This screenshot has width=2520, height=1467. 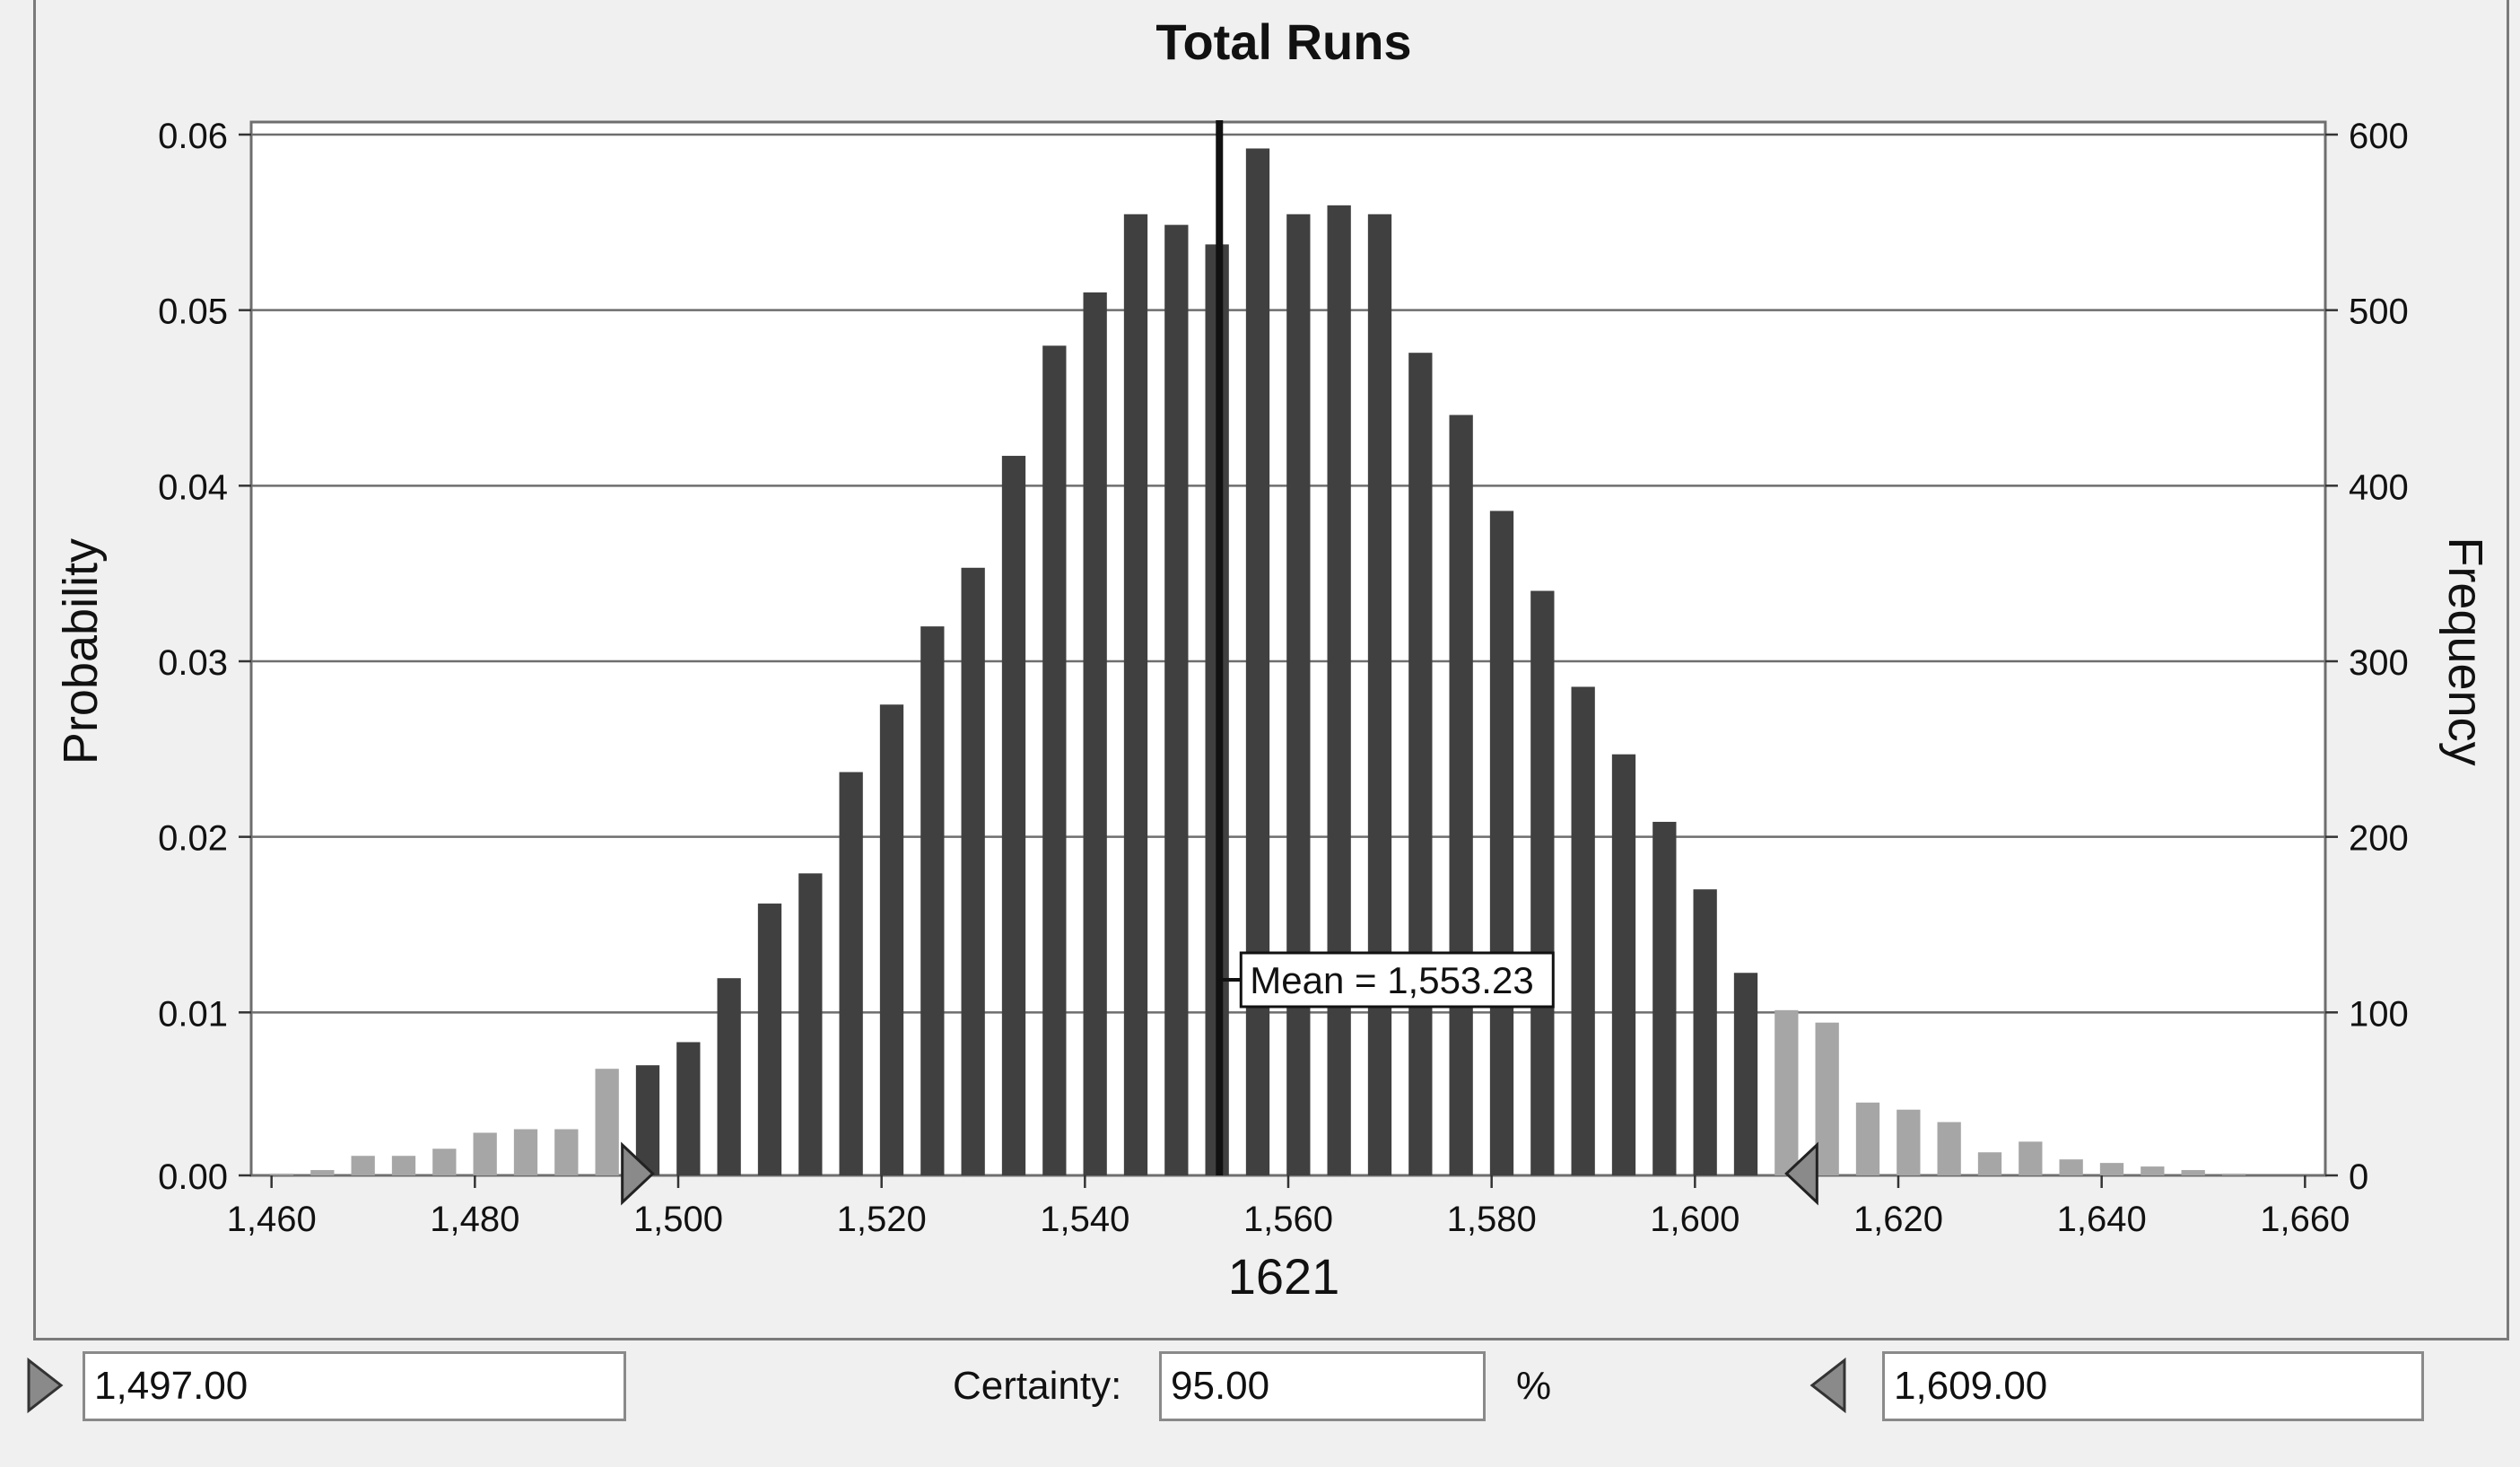 I want to click on x-axis-label: 1621, so click(x=1284, y=1276).